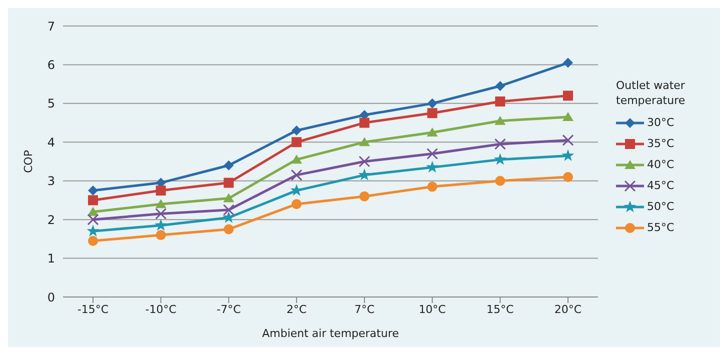 The width and height of the screenshot is (728, 355). What do you see at coordinates (51, 142) in the screenshot?
I see `y-tick-label: 4` at bounding box center [51, 142].